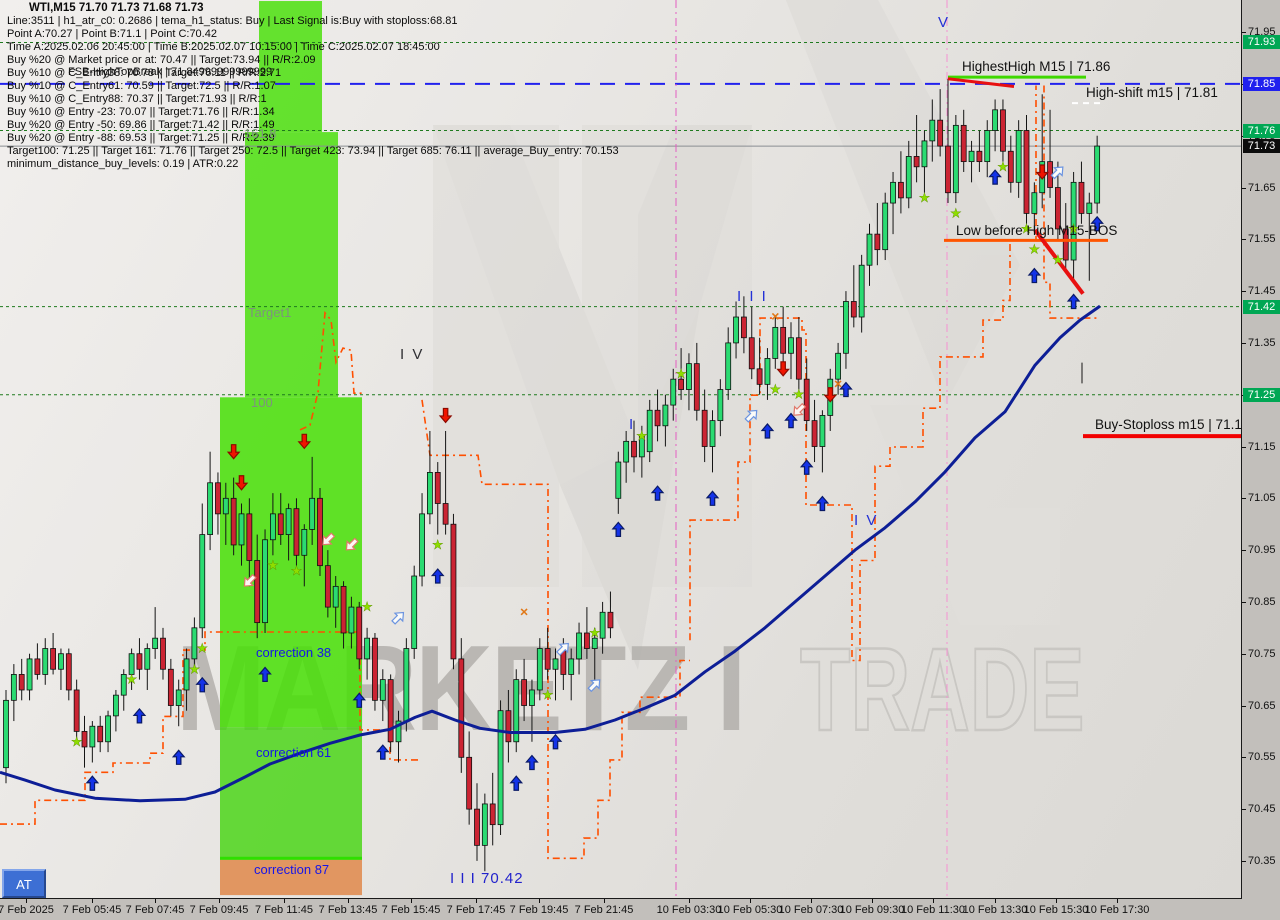 The height and width of the screenshot is (920, 1280). I want to click on price-tick-label: 70.45, so click(1262, 809).